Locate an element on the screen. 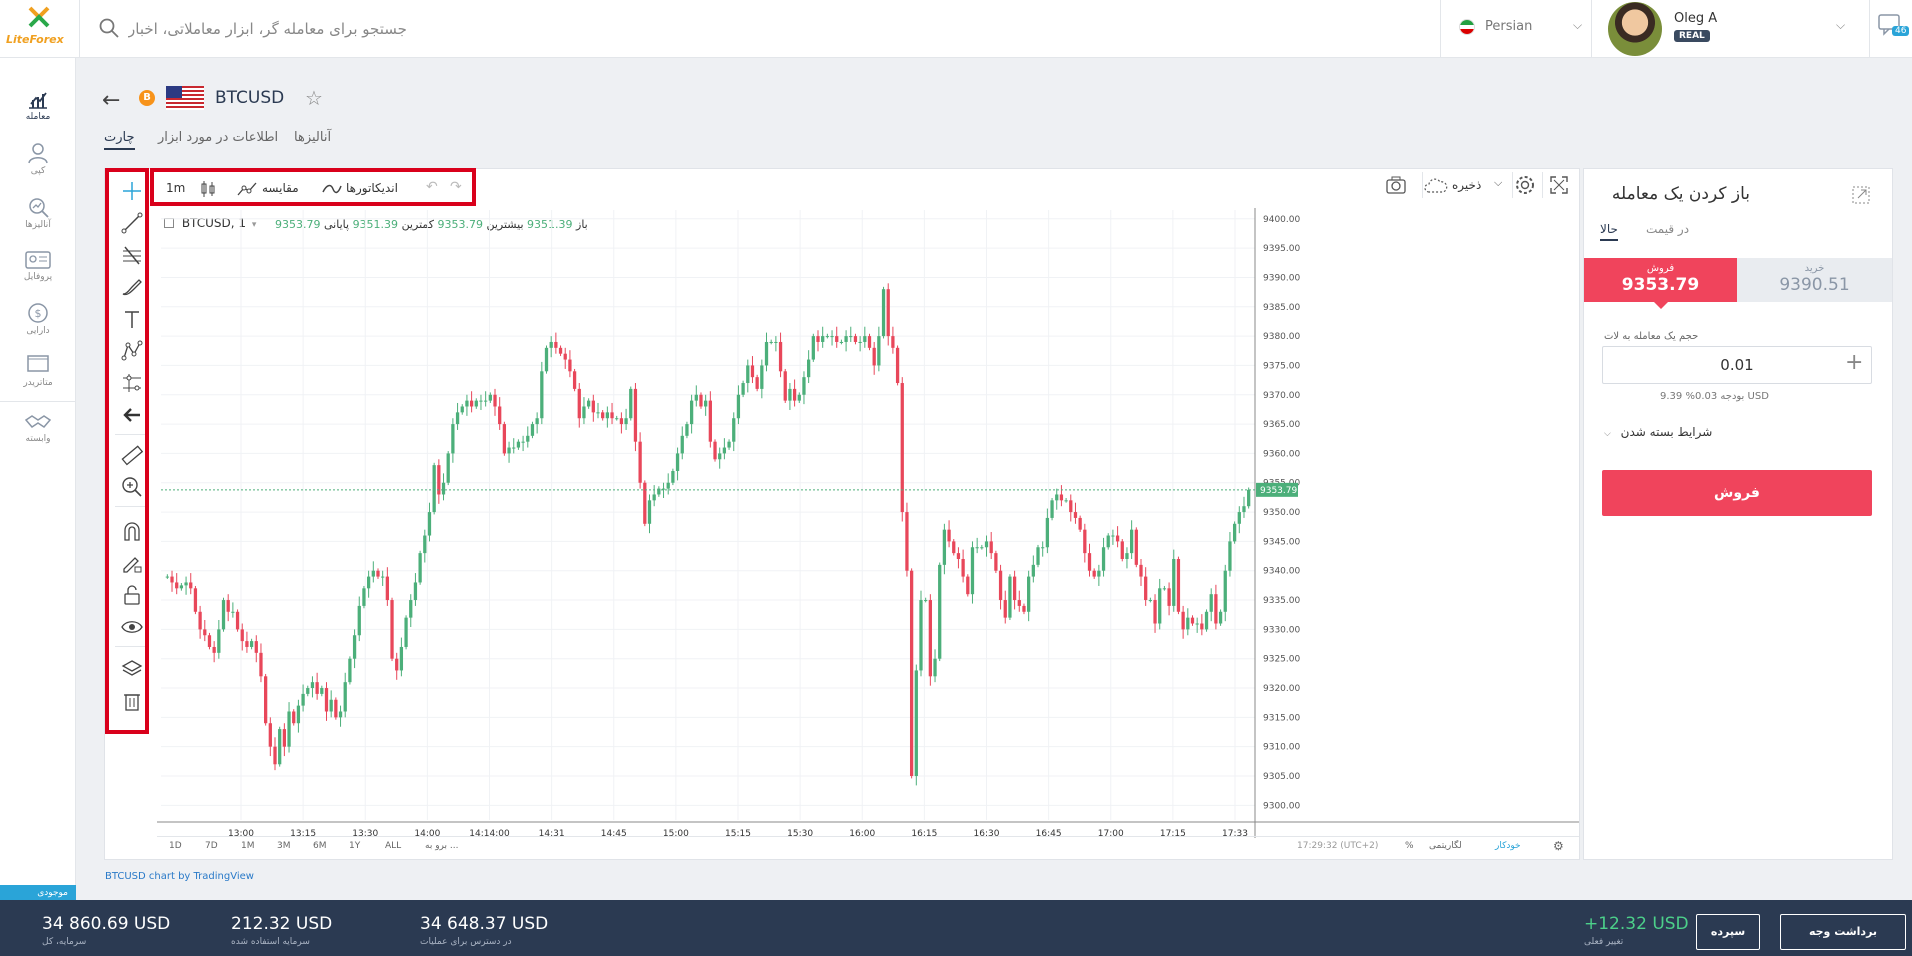 This screenshot has width=1912, height=956. logo: LiteForex is located at coordinates (40, 29).